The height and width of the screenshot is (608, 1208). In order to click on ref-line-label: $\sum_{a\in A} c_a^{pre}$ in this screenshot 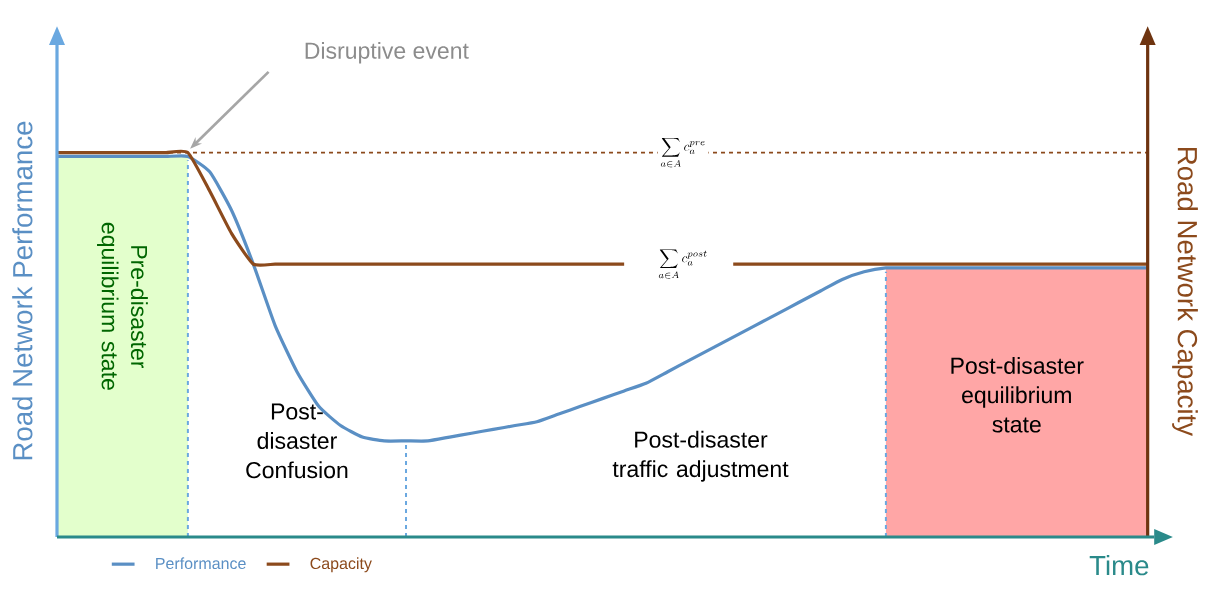, I will do `click(682, 152)`.